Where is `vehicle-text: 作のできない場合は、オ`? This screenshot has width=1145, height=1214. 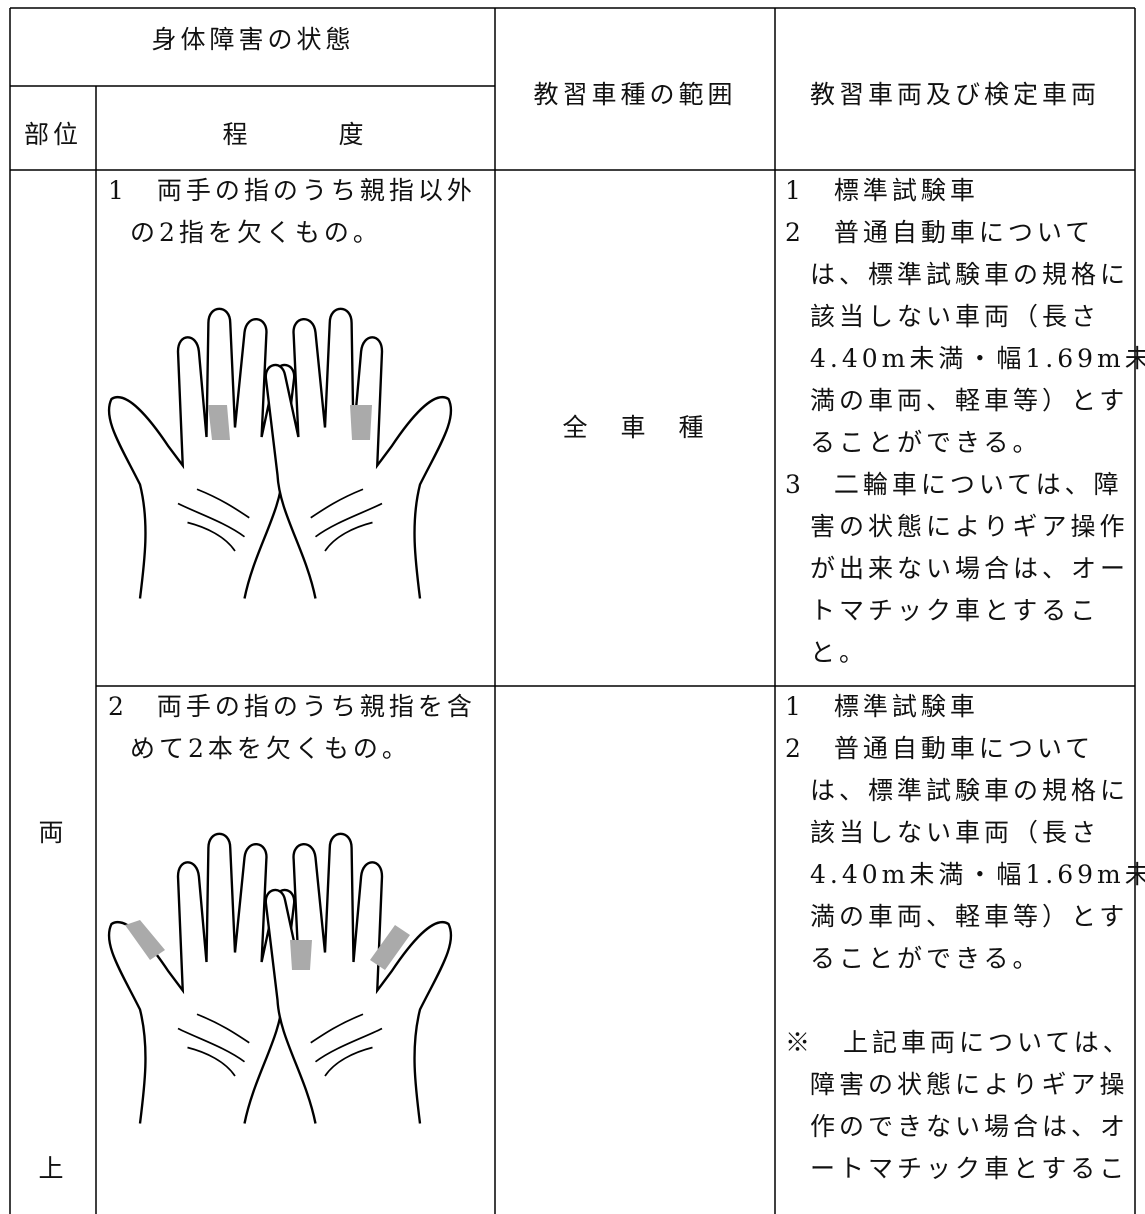
vehicle-text: 作のできない場合は、オ is located at coordinates (970, 1126).